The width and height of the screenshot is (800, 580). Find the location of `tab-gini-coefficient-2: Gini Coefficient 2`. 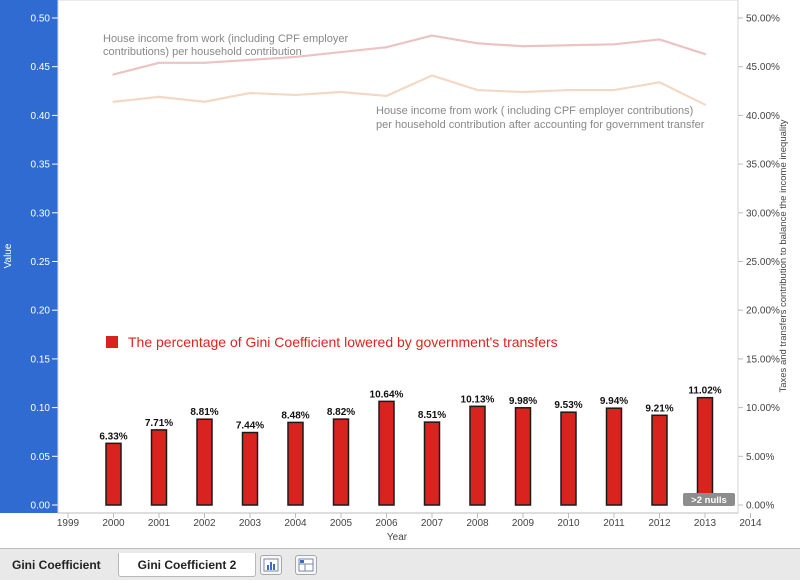

tab-gini-coefficient-2: Gini Coefficient 2 is located at coordinates (187, 565).